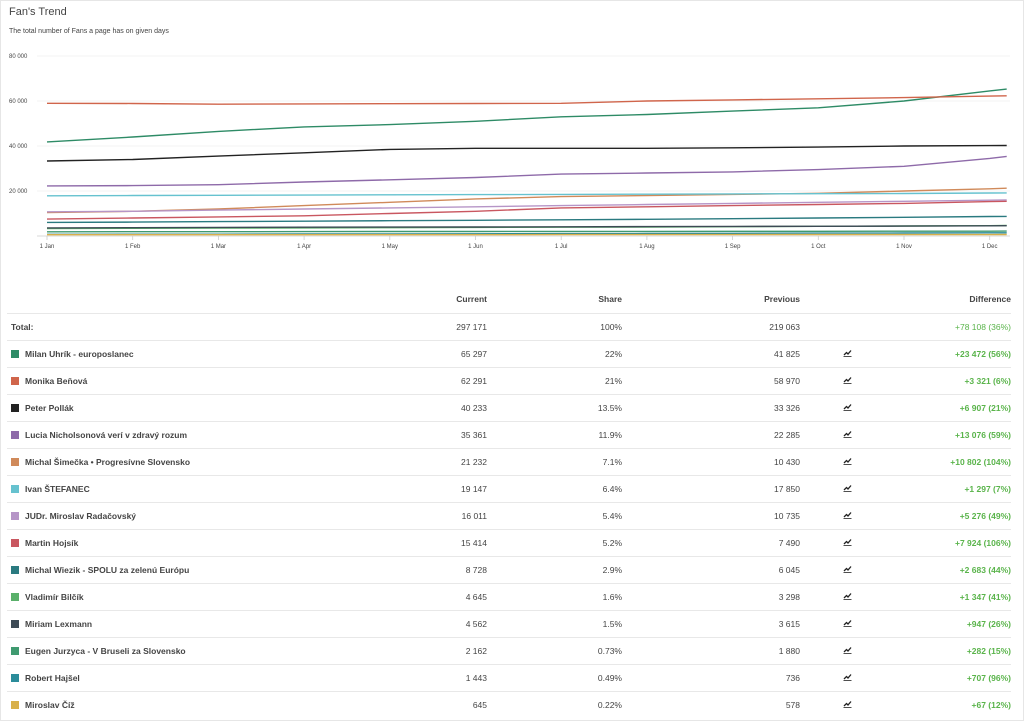  What do you see at coordinates (54, 597) in the screenshot?
I see `page-name: Vladimír Bilčík` at bounding box center [54, 597].